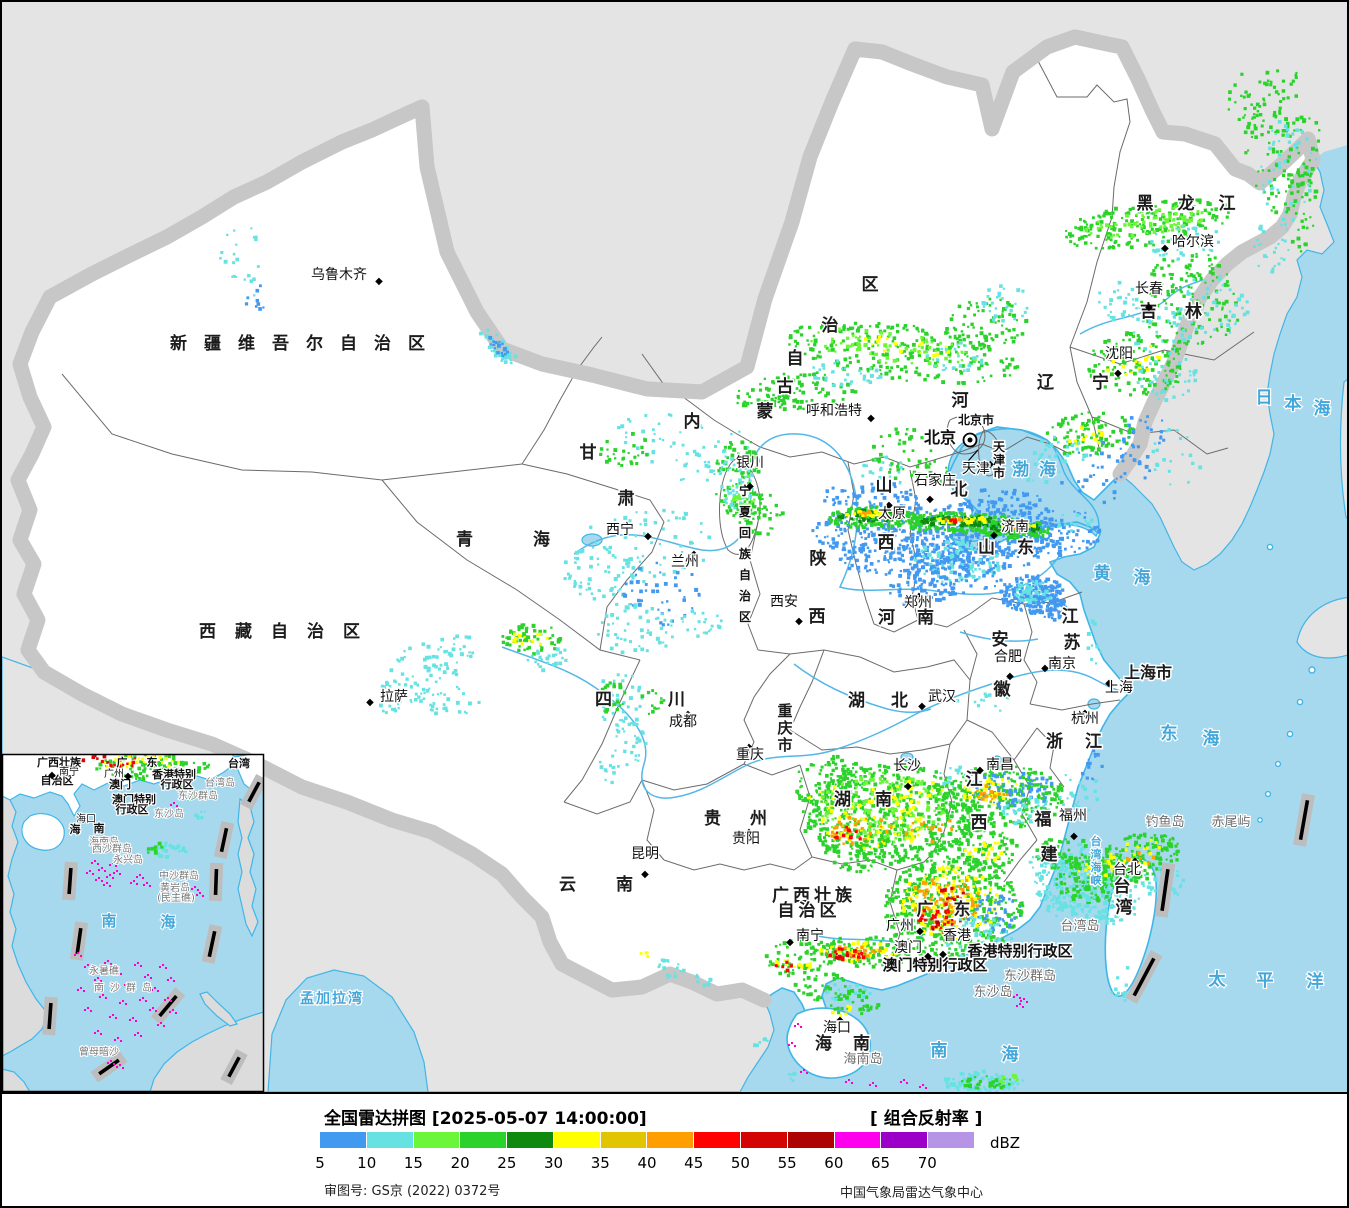 The width and height of the screenshot is (1349, 1208). I want to click on legend-title: 全国雷达拼图 [2025-05-07 14:00:00], so click(485, 1119).